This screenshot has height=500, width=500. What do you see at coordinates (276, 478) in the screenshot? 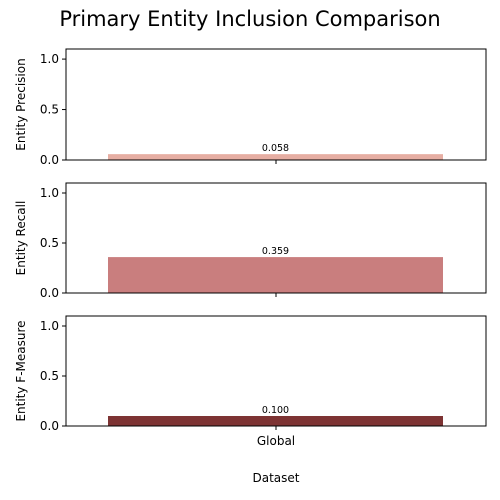
I see `x-axis-label: Dataset` at bounding box center [276, 478].